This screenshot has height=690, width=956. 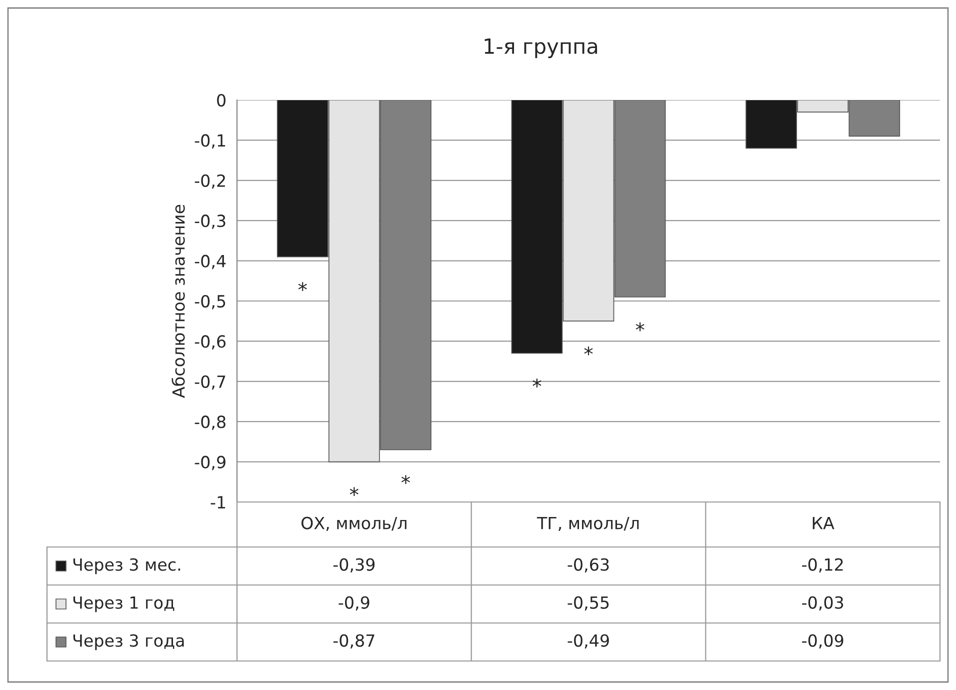 What do you see at coordinates (353, 524) in the screenshot?
I see `x-tick-label: ОХ, ммоль/л` at bounding box center [353, 524].